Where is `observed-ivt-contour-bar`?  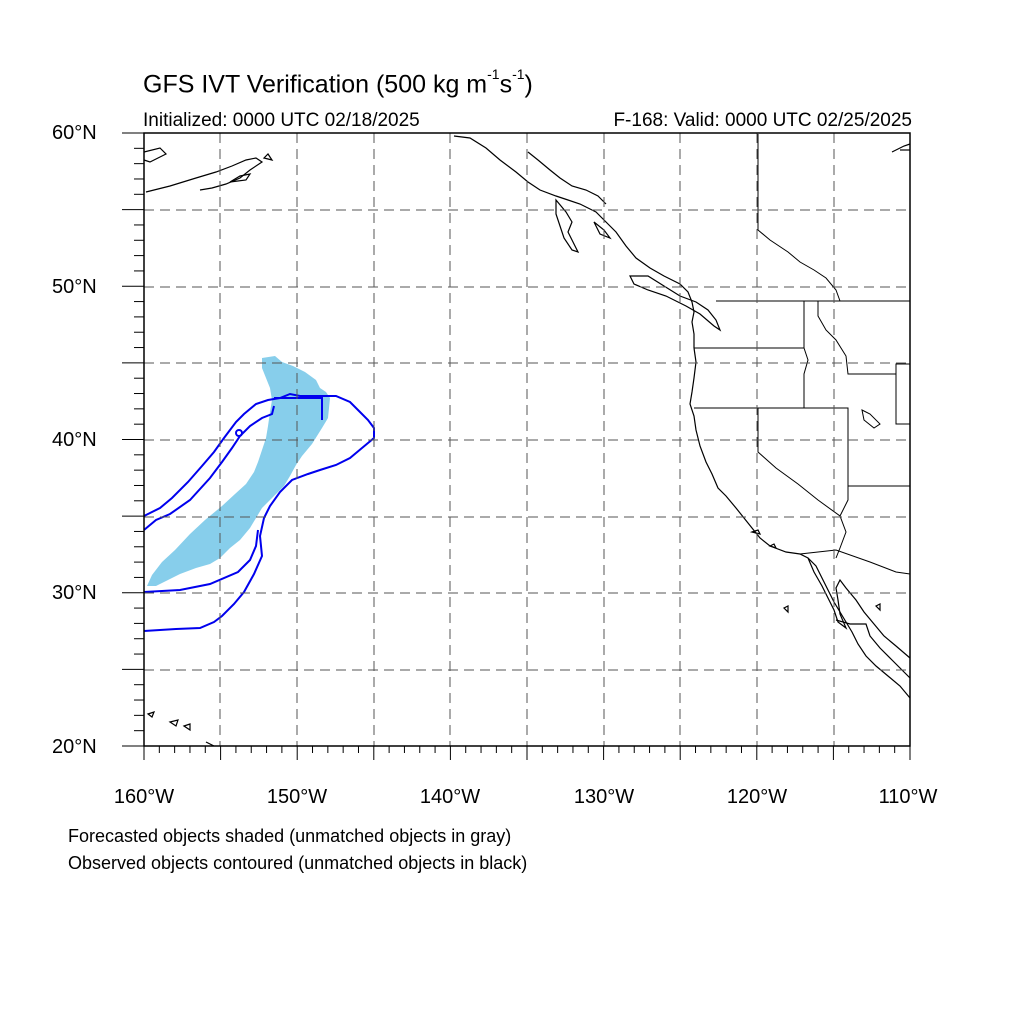 observed-ivt-contour-bar is located at coordinates (298, 408).